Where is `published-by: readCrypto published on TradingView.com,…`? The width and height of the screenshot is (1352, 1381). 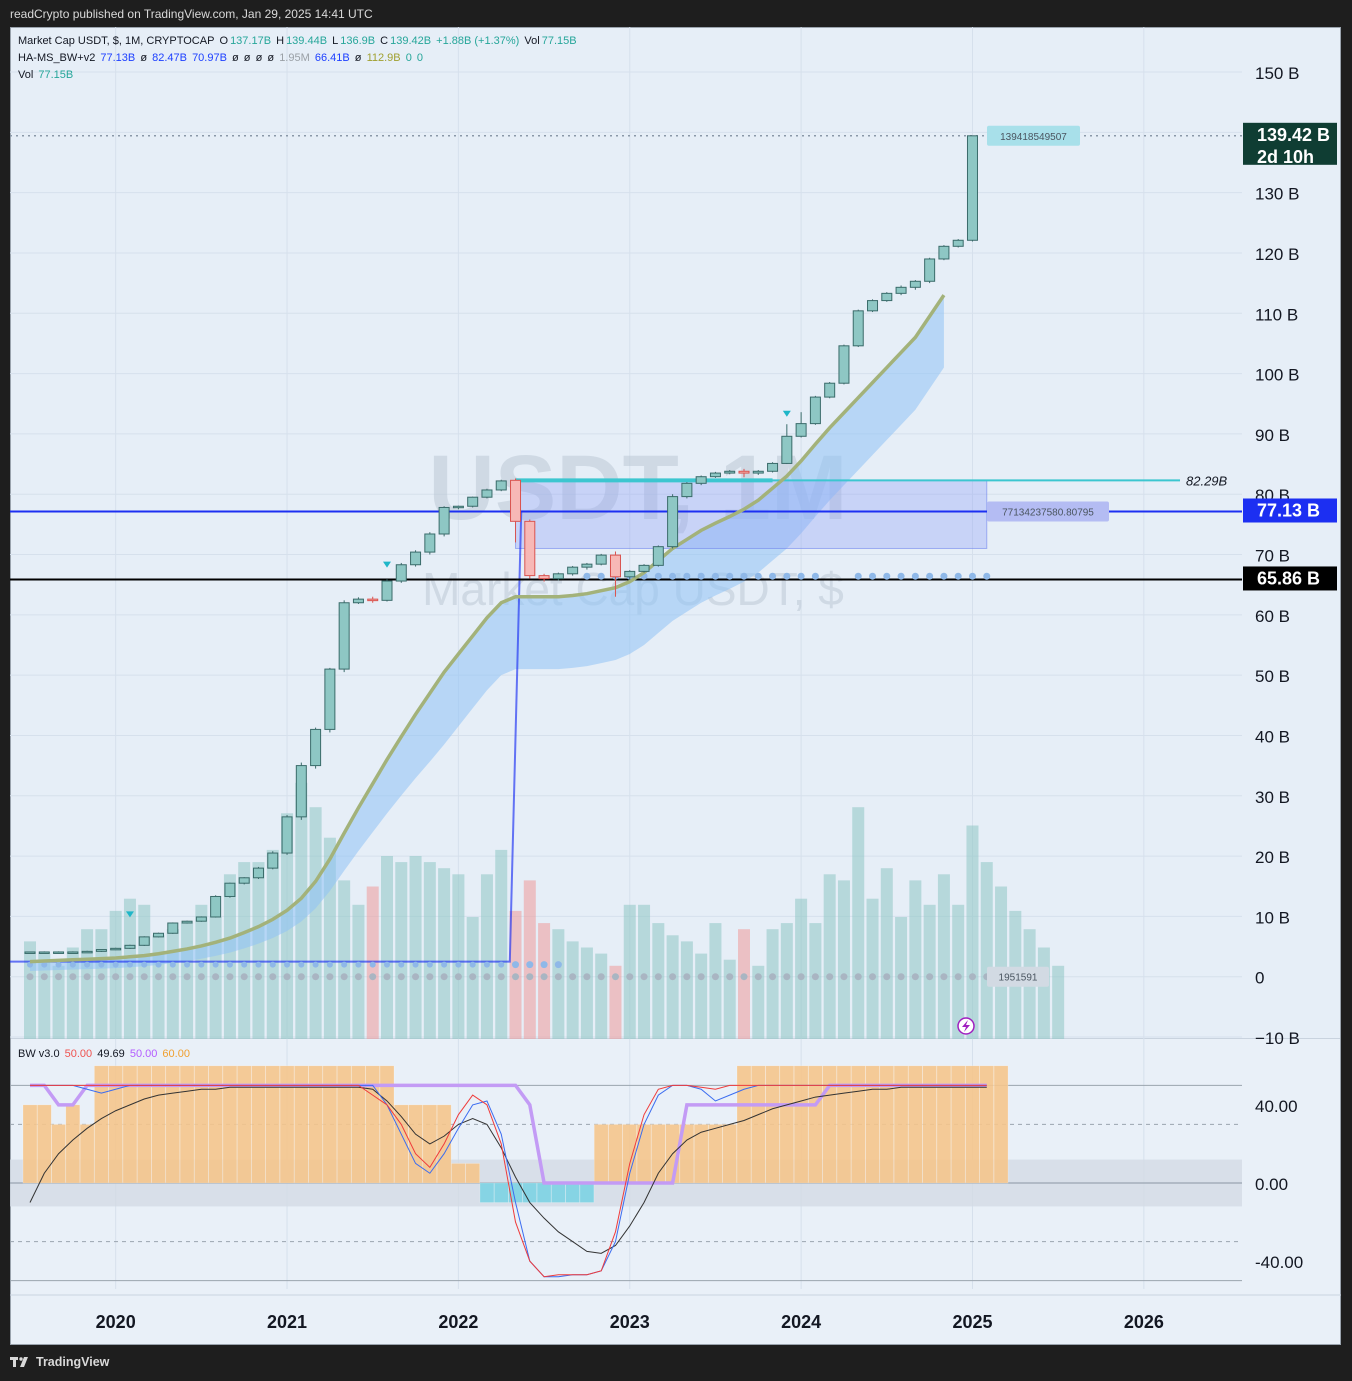 published-by: readCrypto published on TradingView.com,… is located at coordinates (191, 14).